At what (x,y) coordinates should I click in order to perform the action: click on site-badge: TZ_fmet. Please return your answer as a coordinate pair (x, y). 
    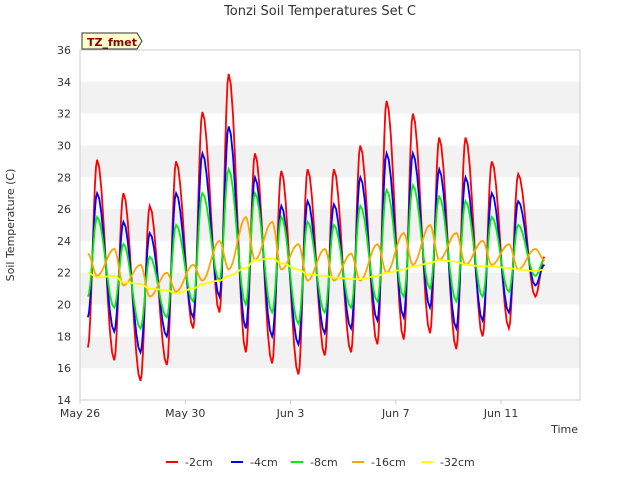
    Looking at the image, I should click on (112, 41).